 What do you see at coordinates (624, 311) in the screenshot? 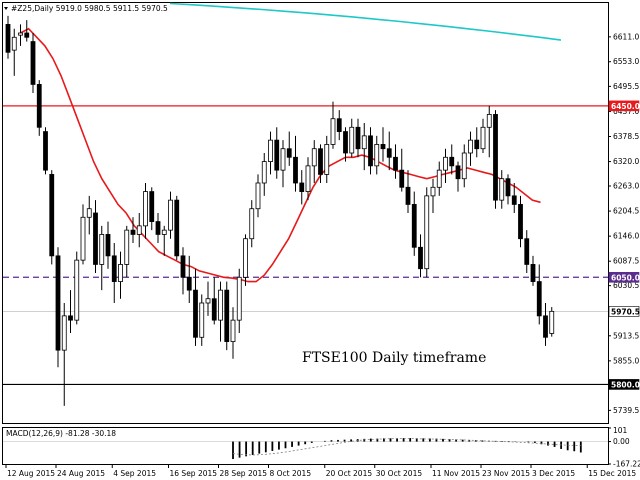
I see `level-label-box-current` at bounding box center [624, 311].